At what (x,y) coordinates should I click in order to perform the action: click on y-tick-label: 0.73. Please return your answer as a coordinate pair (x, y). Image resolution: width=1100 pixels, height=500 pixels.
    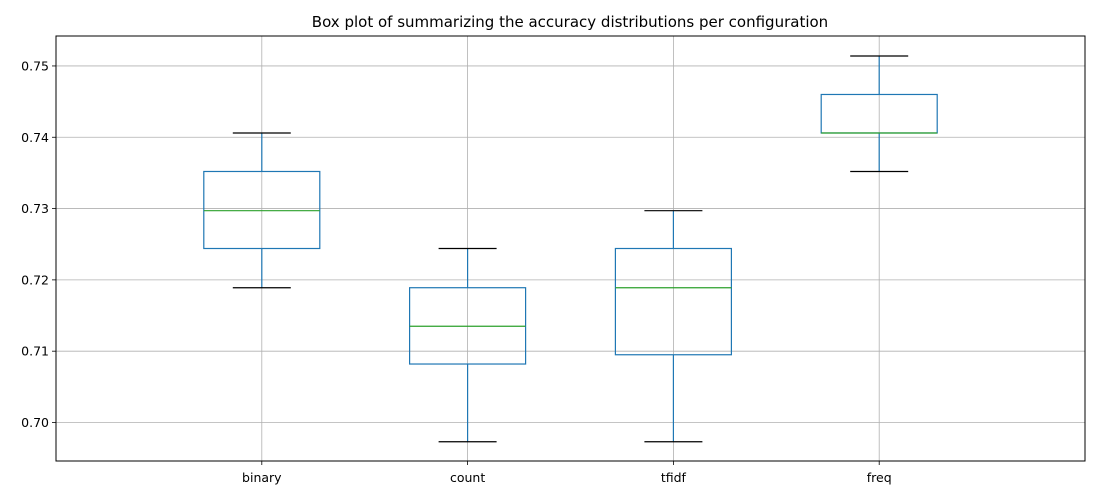
    Looking at the image, I should click on (35, 208).